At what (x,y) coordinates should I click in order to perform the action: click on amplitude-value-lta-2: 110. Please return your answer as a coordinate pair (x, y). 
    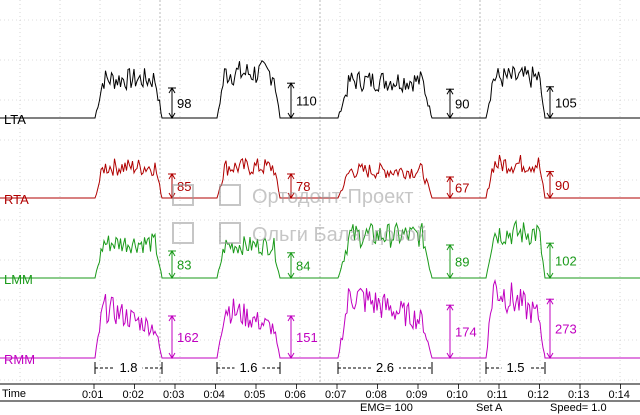
    Looking at the image, I should click on (306, 101).